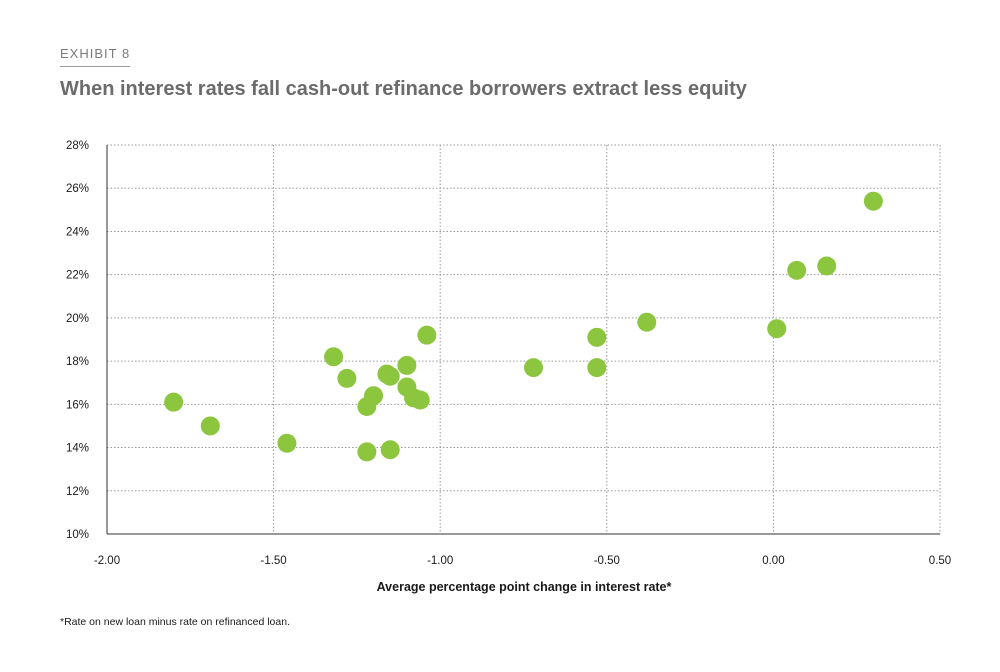 The width and height of the screenshot is (1000, 672). I want to click on y-tick-label: 12%, so click(77, 492).